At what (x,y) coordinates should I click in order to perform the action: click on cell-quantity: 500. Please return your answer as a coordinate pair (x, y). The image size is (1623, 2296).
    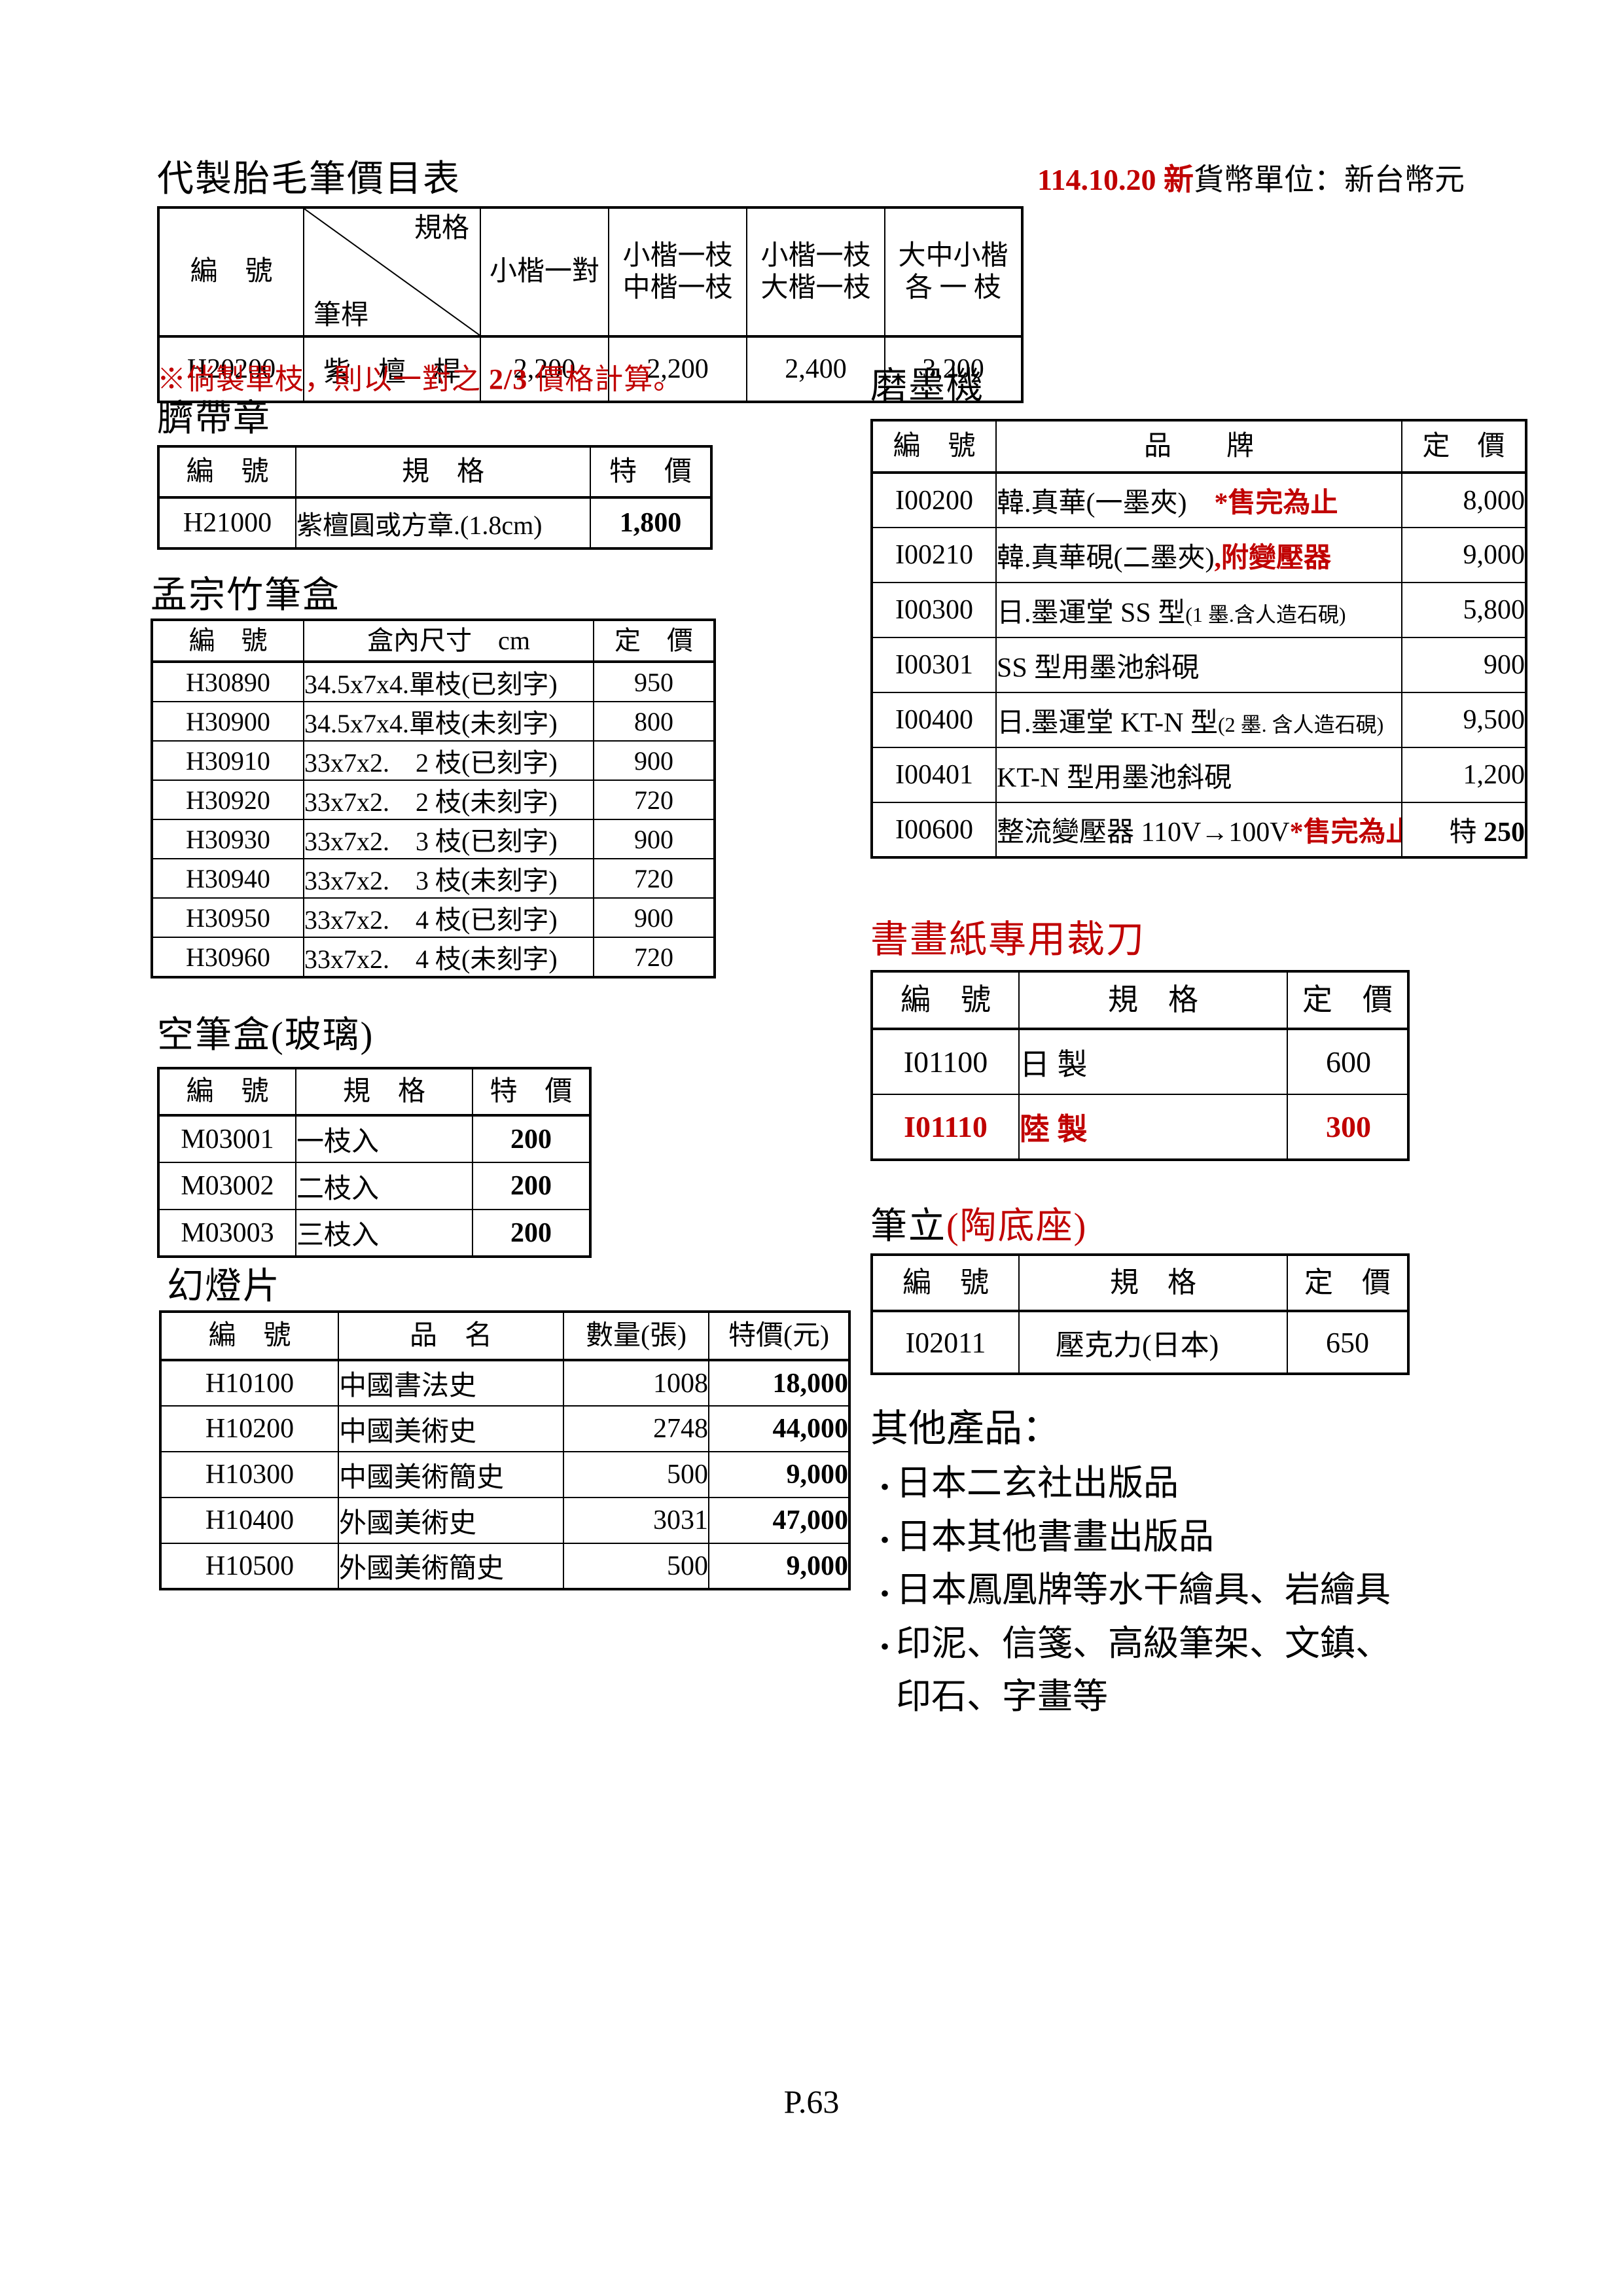
    Looking at the image, I should click on (636, 1474).